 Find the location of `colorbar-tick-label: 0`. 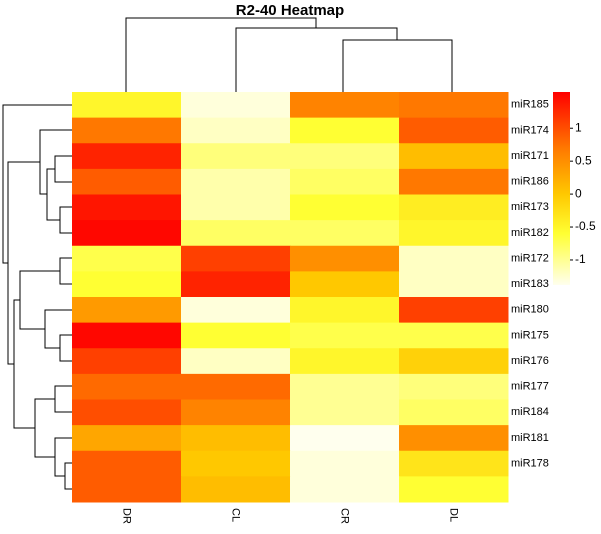

colorbar-tick-label: 0 is located at coordinates (578, 193).